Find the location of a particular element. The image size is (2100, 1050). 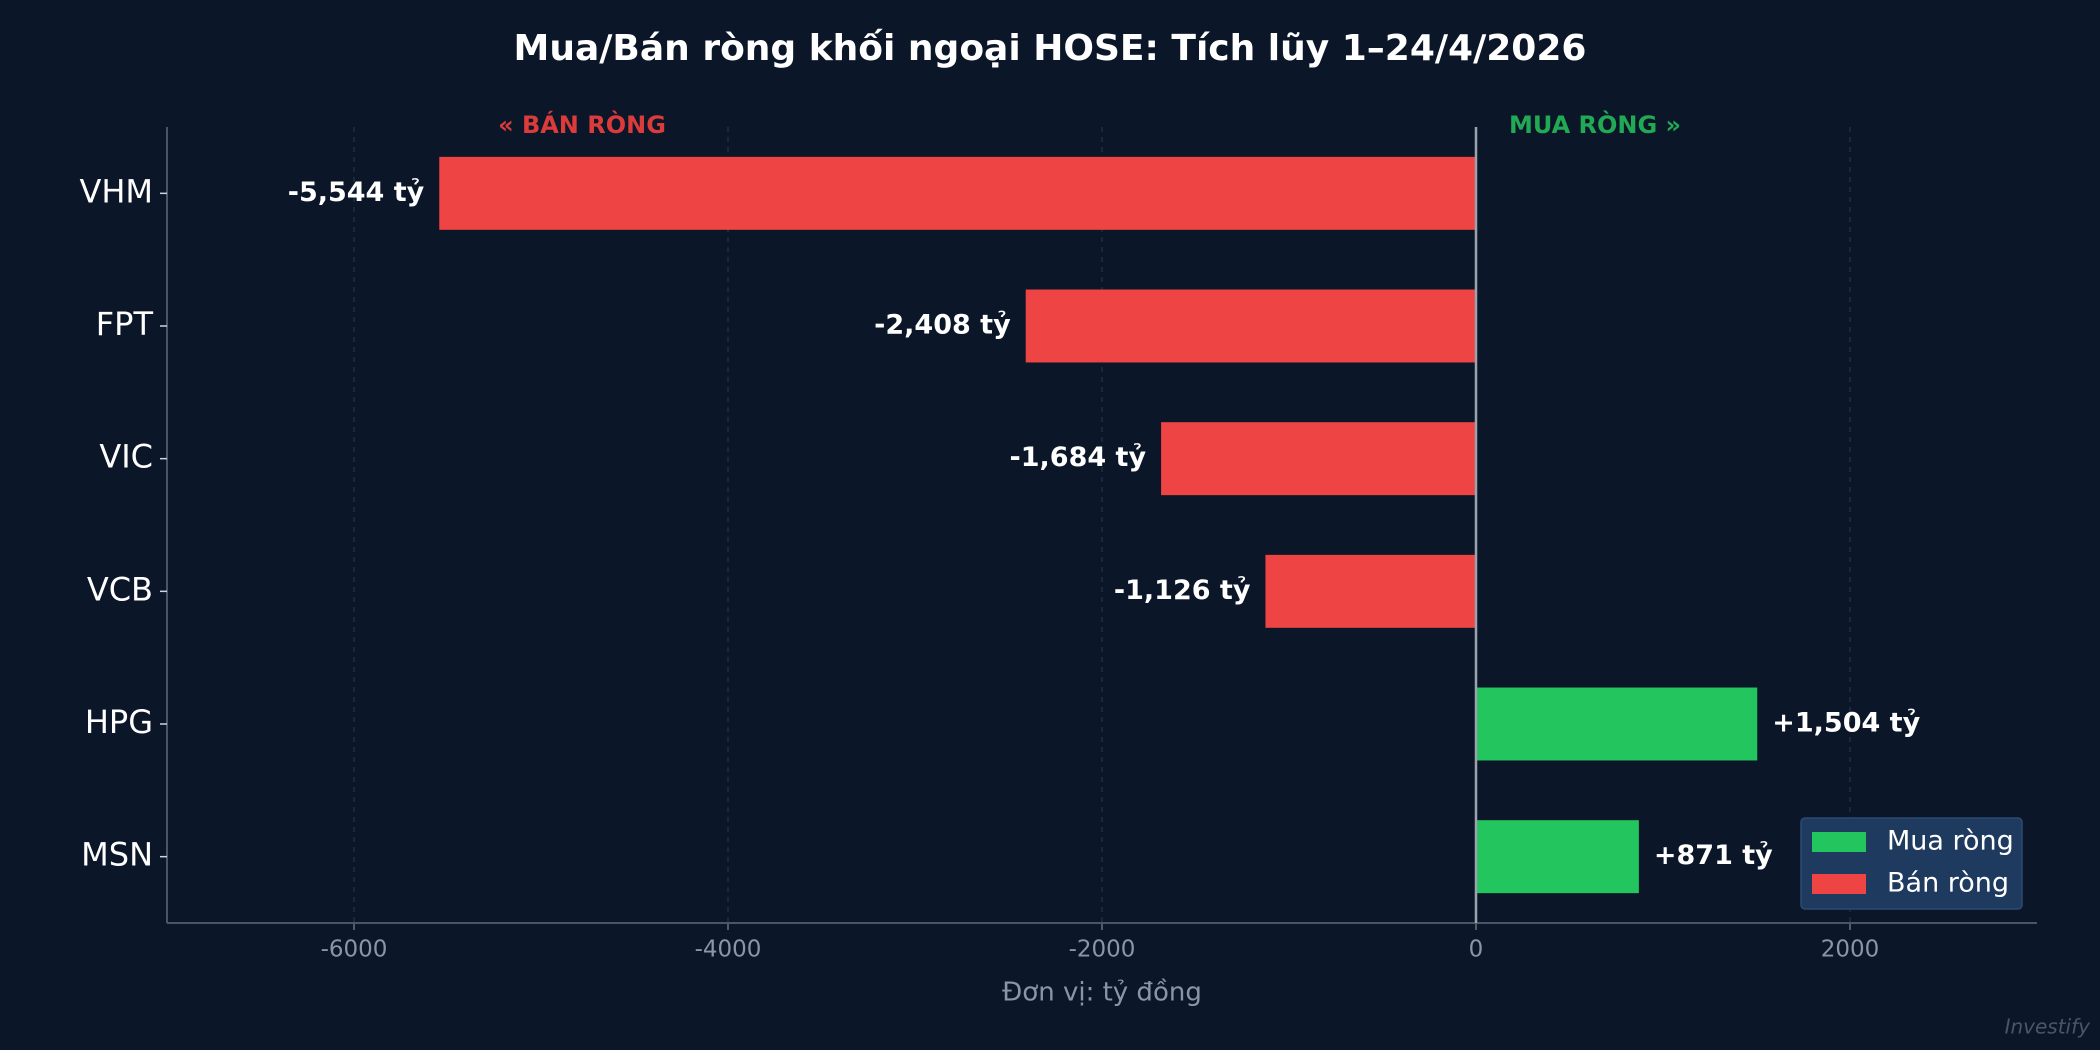

legend-label: Mua ròng is located at coordinates (1950, 841).